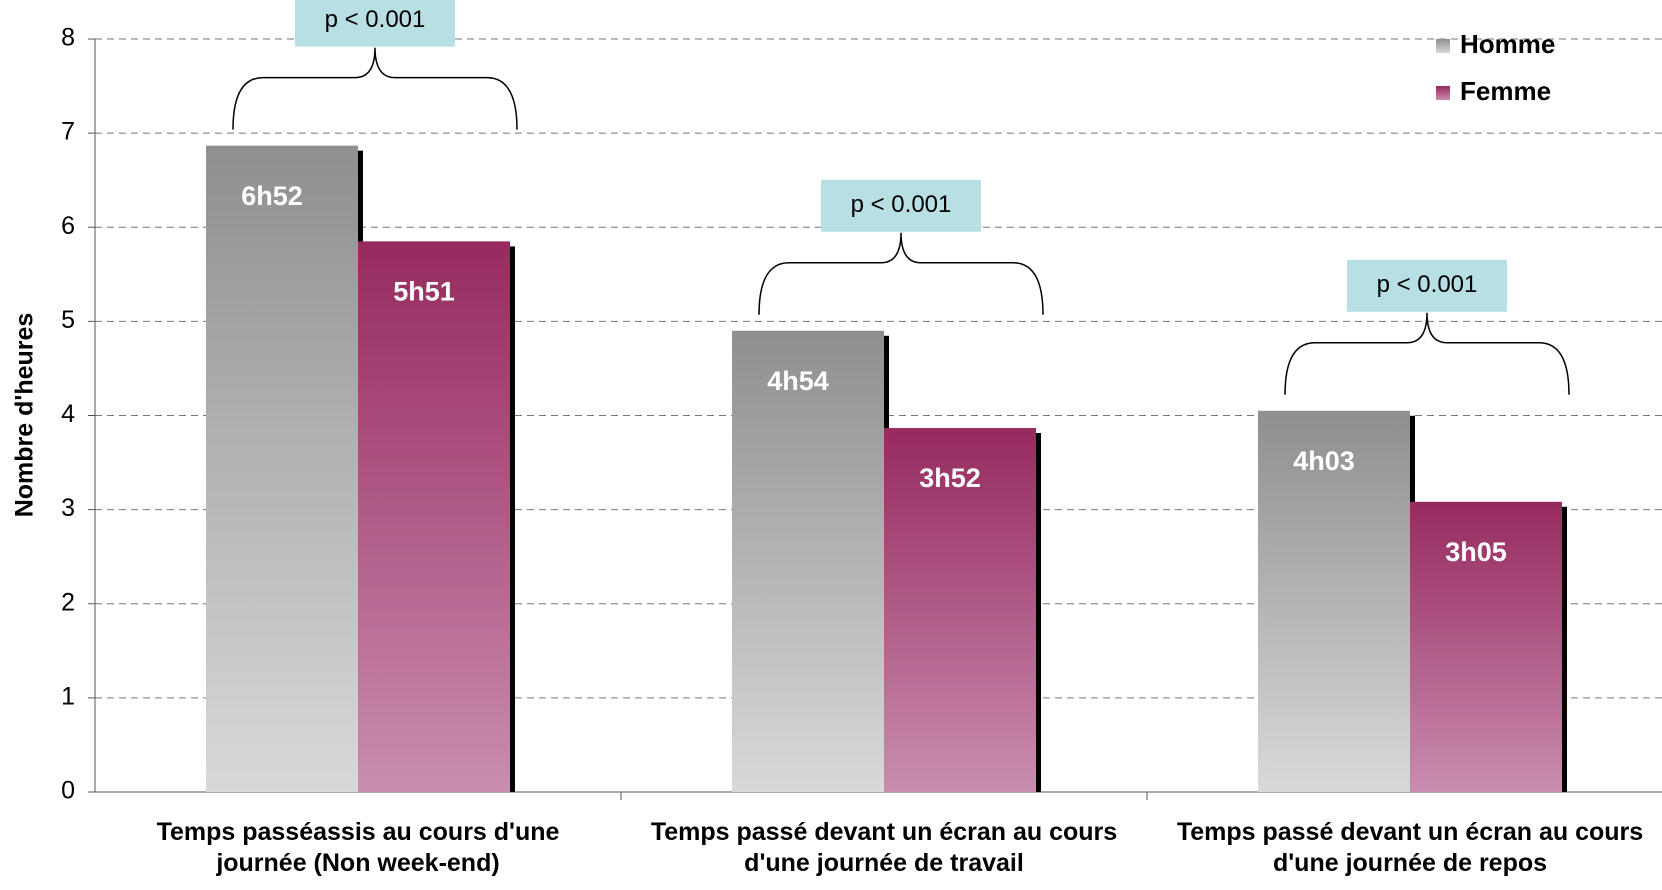 Image resolution: width=1662 pixels, height=890 pixels. What do you see at coordinates (950, 478) in the screenshot?
I see `value-label: 3h52` at bounding box center [950, 478].